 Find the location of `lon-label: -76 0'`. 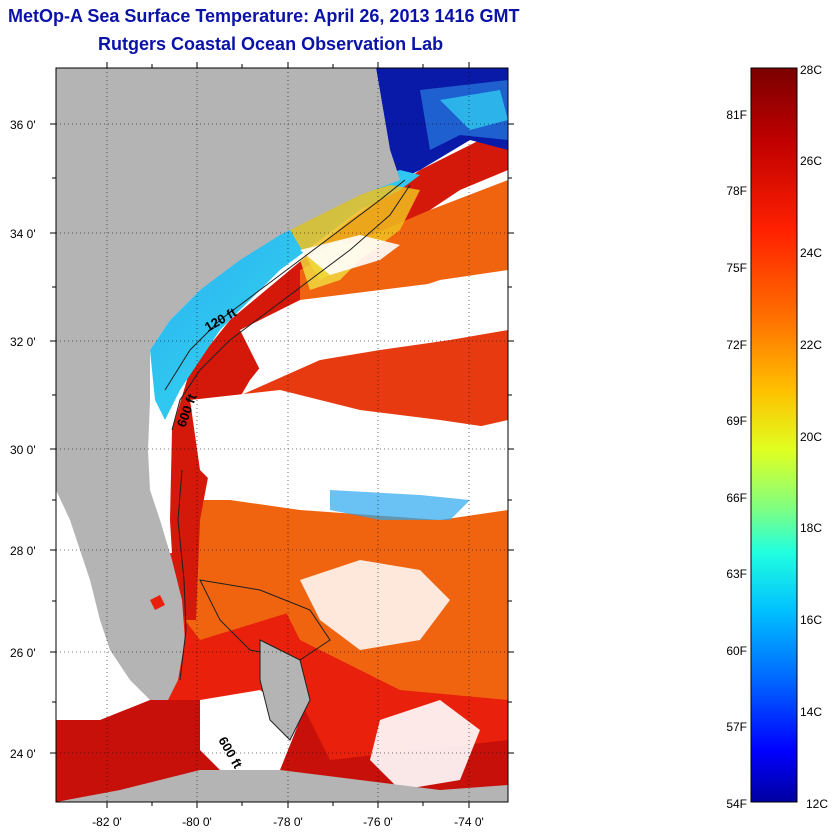

lon-label: -76 0' is located at coordinates (378, 822).